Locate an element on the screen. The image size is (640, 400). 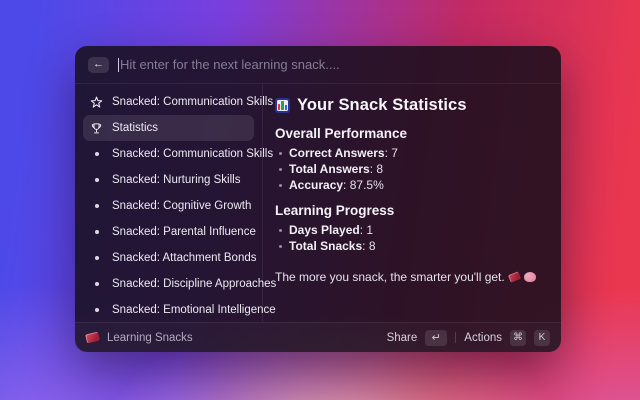
list-item: Snacked: Emotional Intelligence is located at coordinates (179, 310).